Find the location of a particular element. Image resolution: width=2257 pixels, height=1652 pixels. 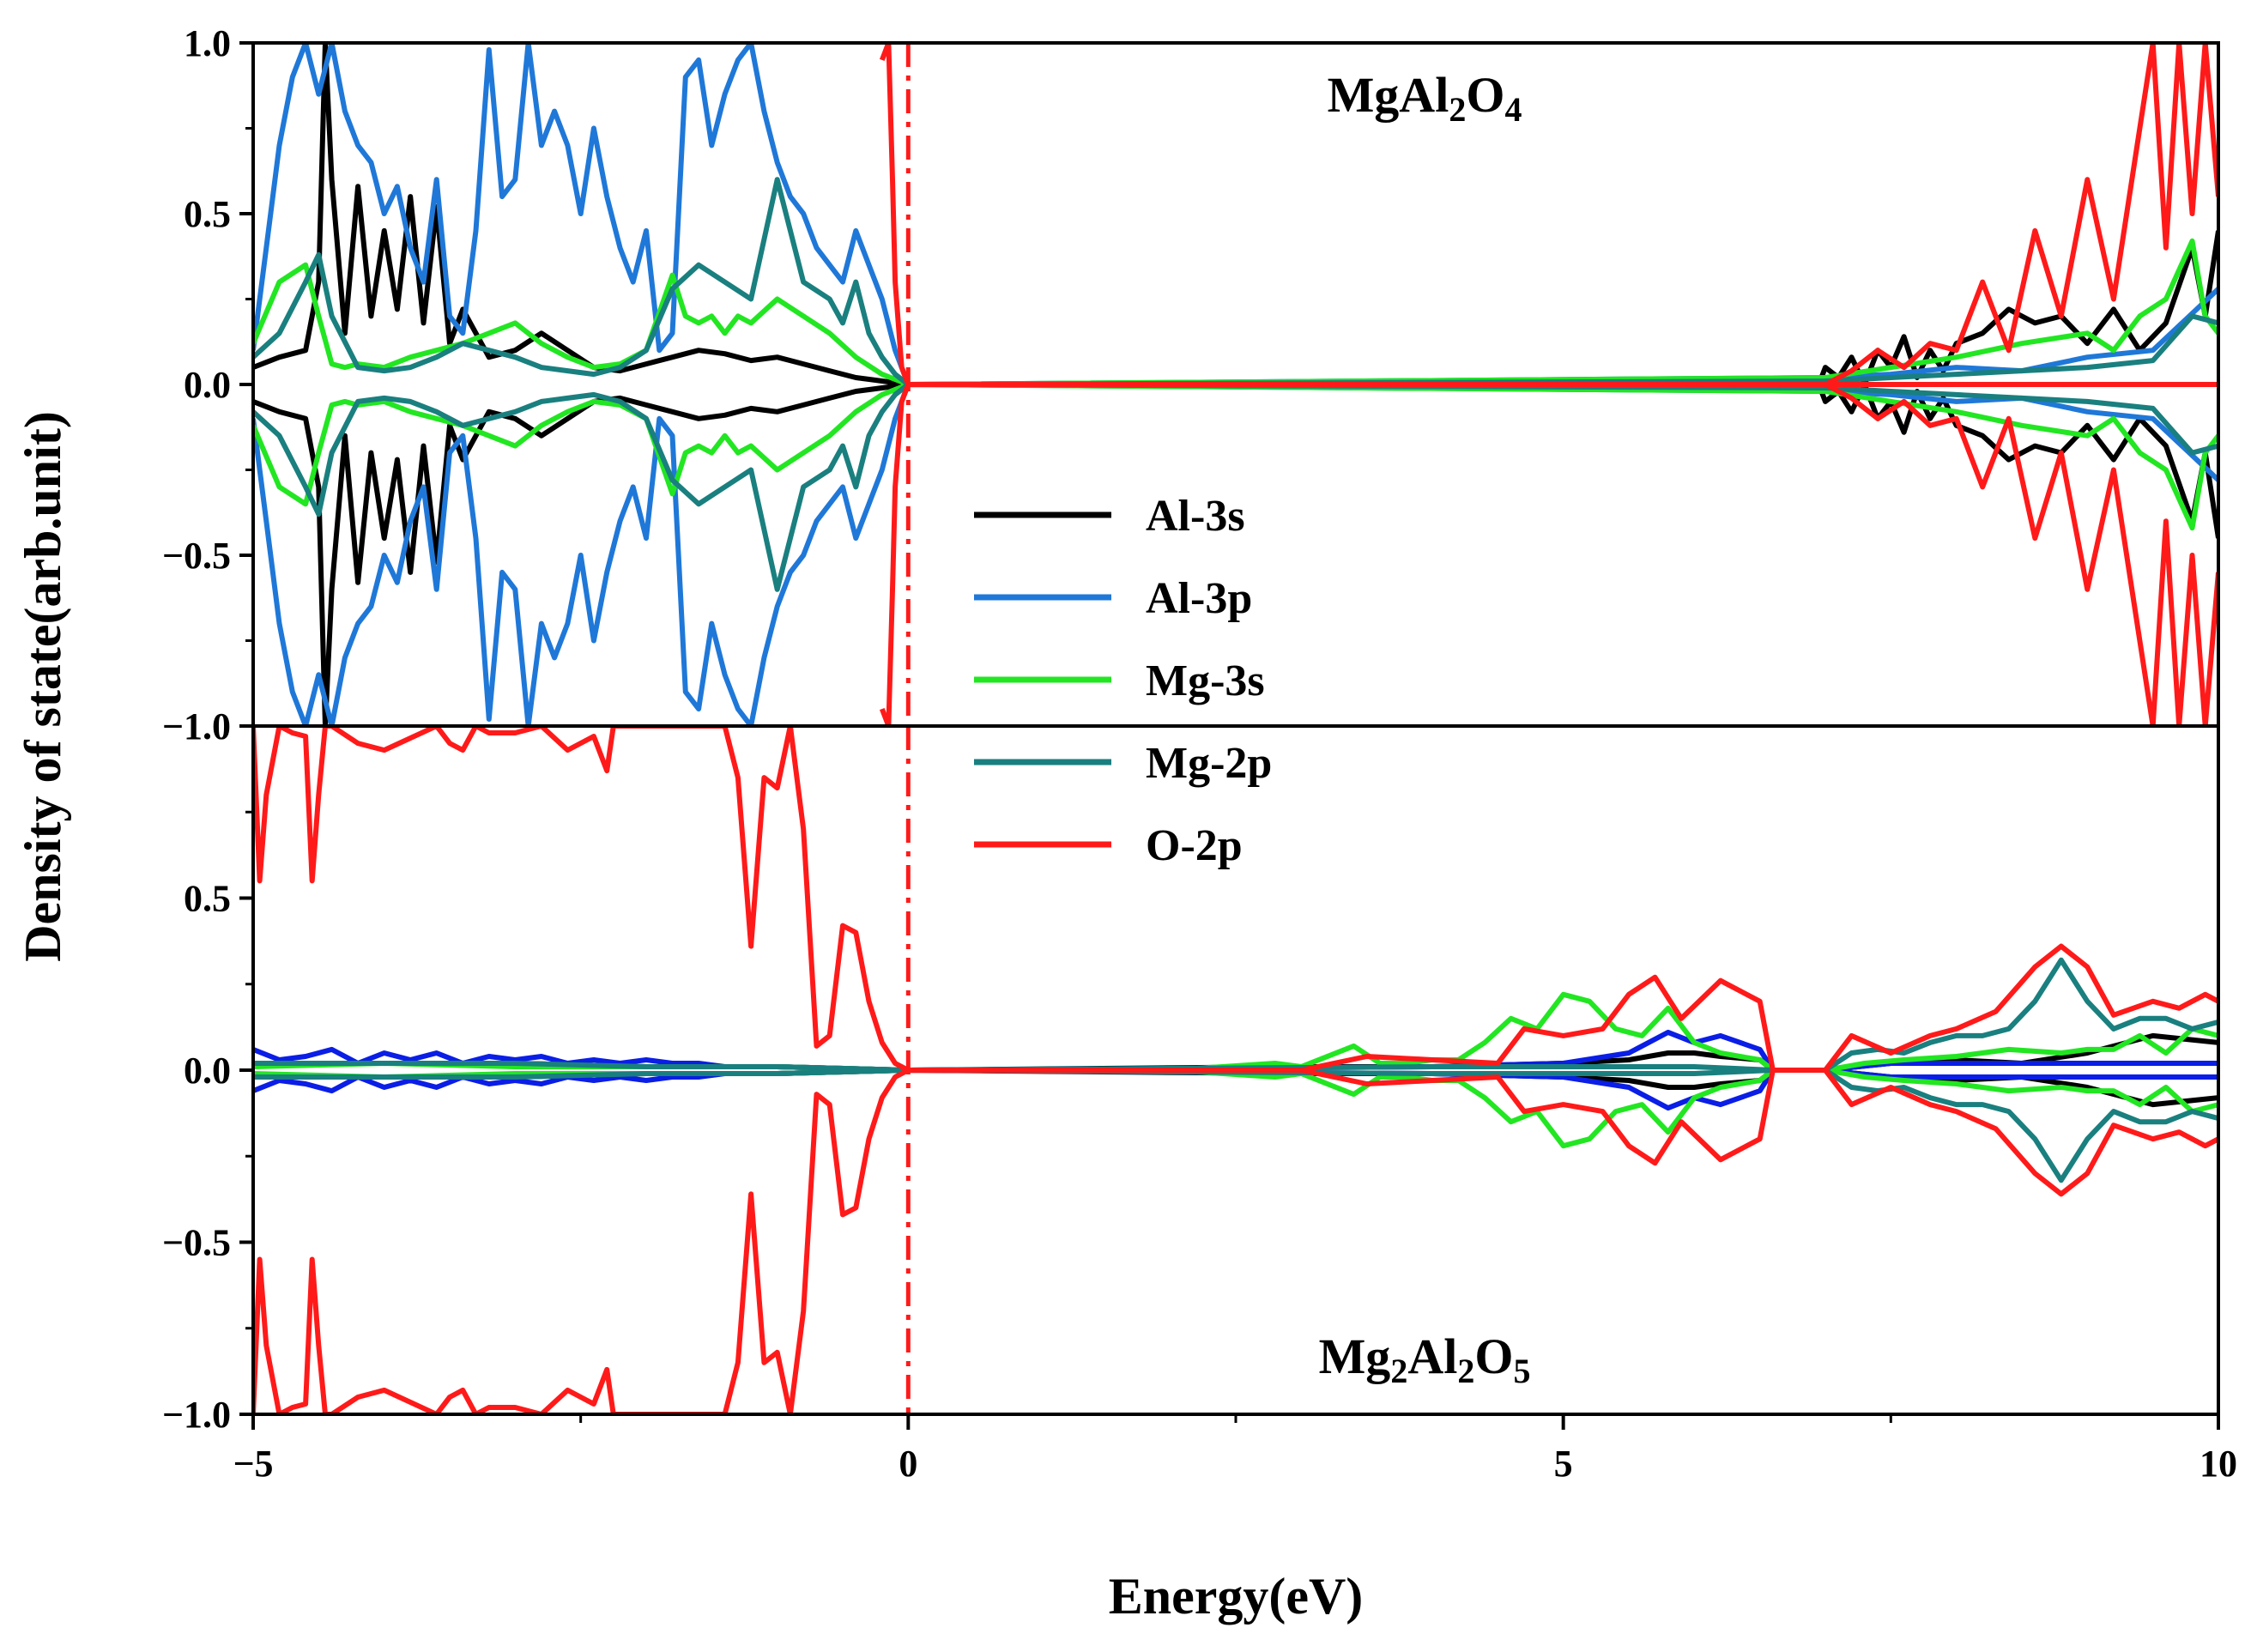

bottom-y-tick-label: 0.0 is located at coordinates (207, 1071).